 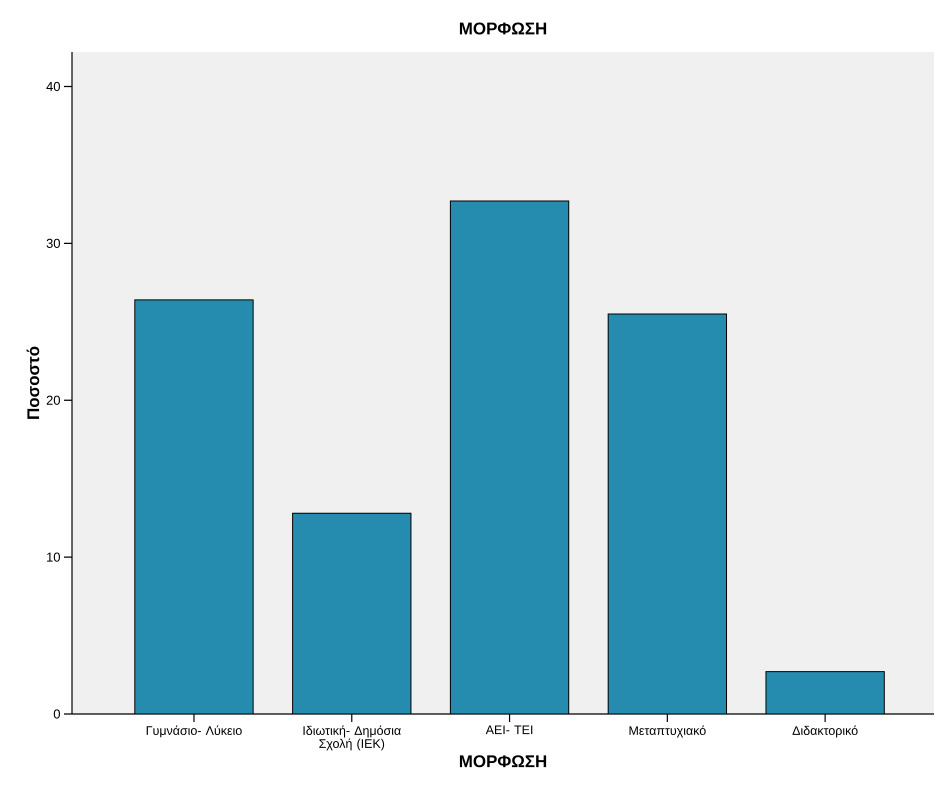 What do you see at coordinates (53, 400) in the screenshot?
I see `y-tick-label: 20` at bounding box center [53, 400].